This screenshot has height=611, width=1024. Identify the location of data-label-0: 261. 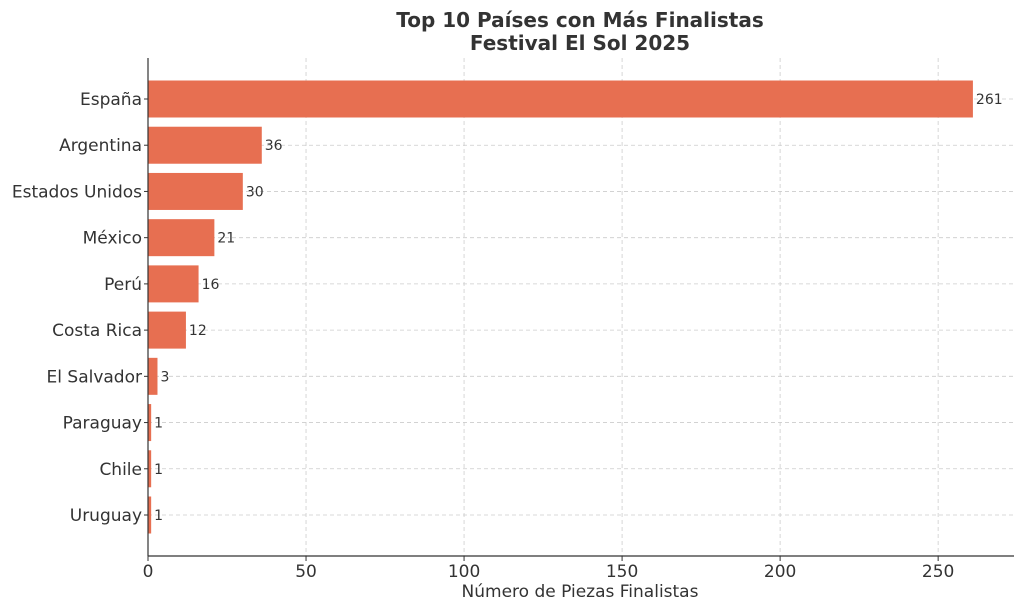
(989, 100).